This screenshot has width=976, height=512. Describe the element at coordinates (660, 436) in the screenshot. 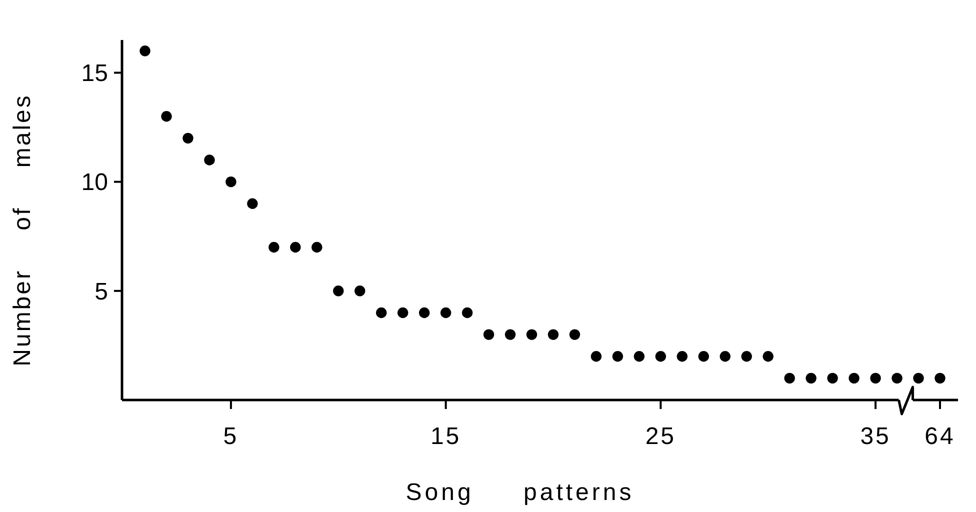

I see `x-tick-label: 25` at that location.